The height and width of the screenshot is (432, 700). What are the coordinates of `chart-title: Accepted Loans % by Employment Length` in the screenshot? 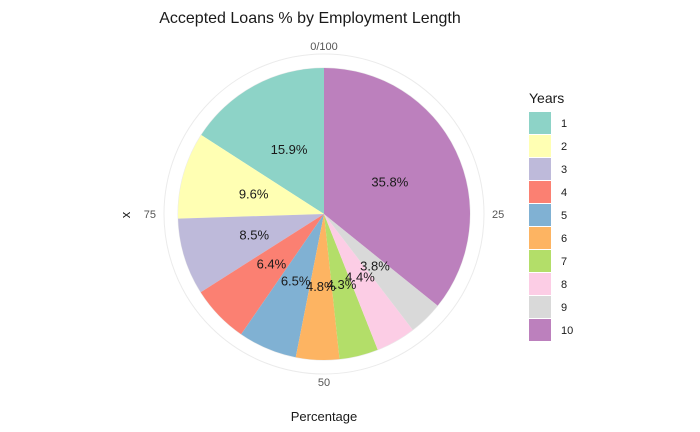 It's located at (310, 18).